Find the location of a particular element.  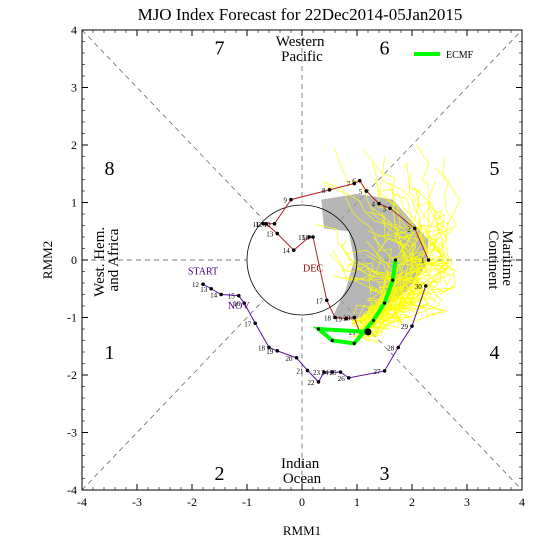

day-label: 7 is located at coordinates (349, 185).